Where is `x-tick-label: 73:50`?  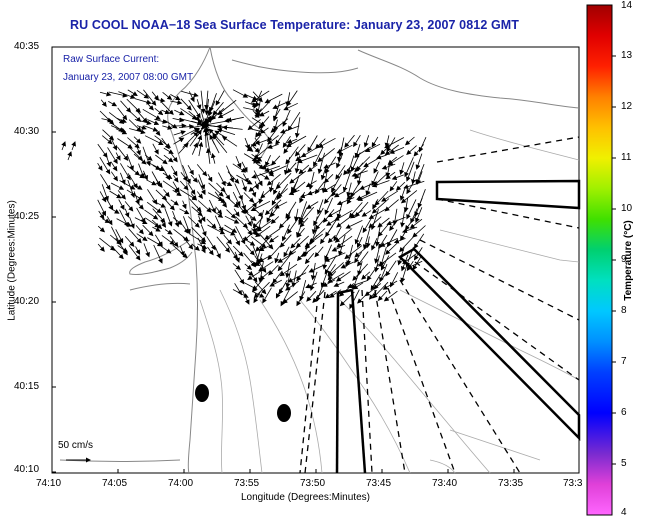
x-tick-label: 73:50 is located at coordinates (313, 483).